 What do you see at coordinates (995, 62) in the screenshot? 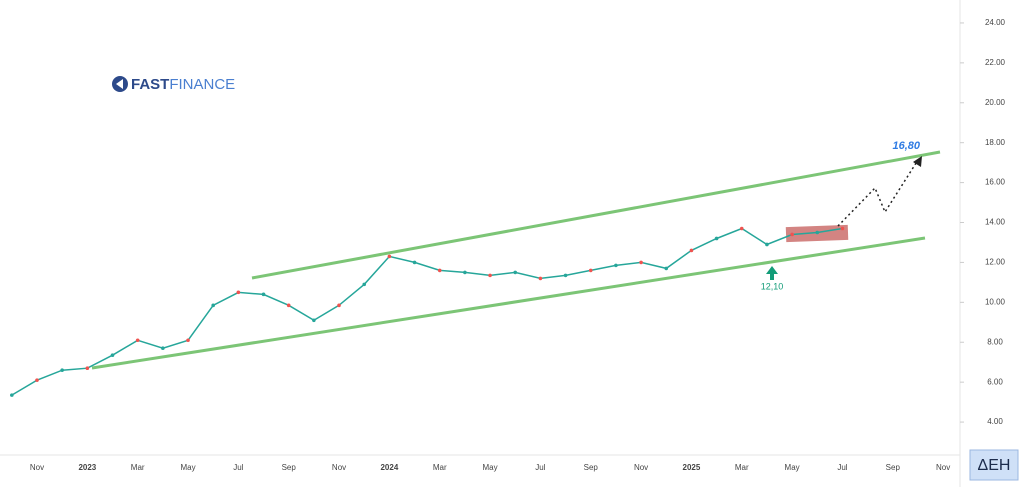
I see `y-tick-label: 22.00` at bounding box center [995, 62].